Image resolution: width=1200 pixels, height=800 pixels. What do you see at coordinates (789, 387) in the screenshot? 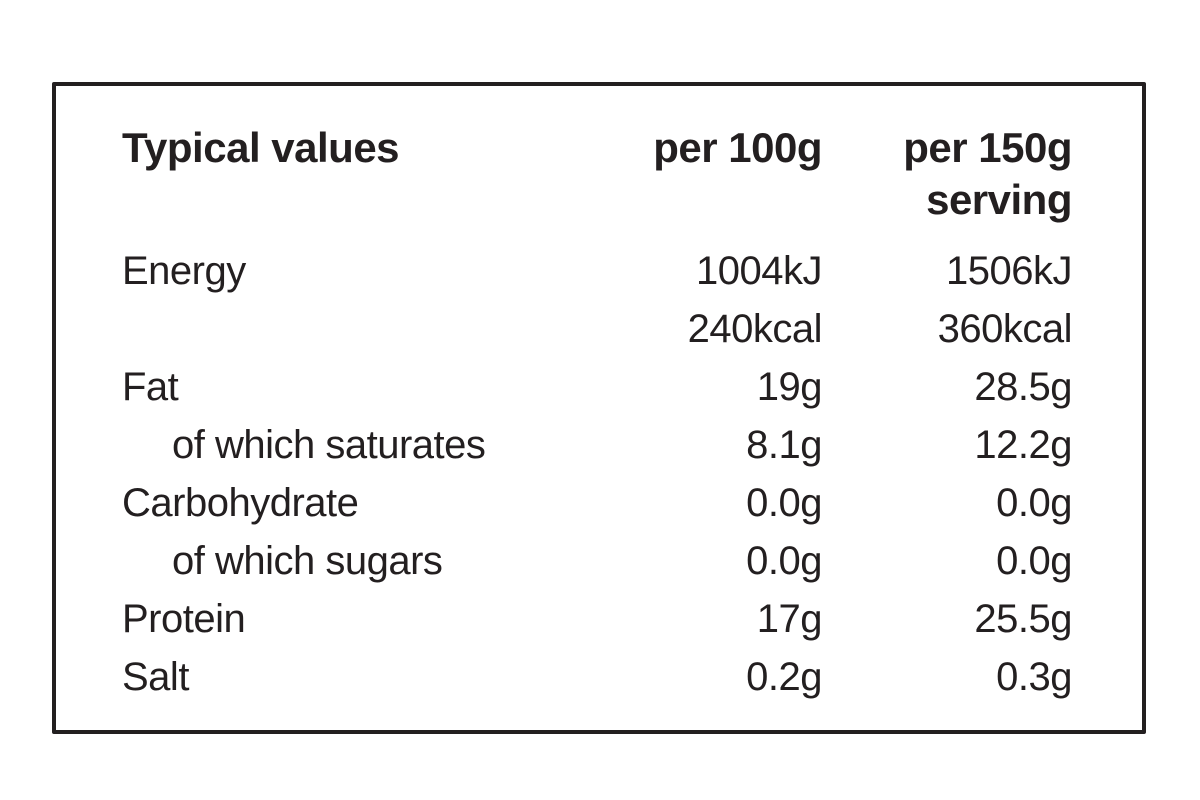
I see `row-value-per100g: 19g` at bounding box center [789, 387].